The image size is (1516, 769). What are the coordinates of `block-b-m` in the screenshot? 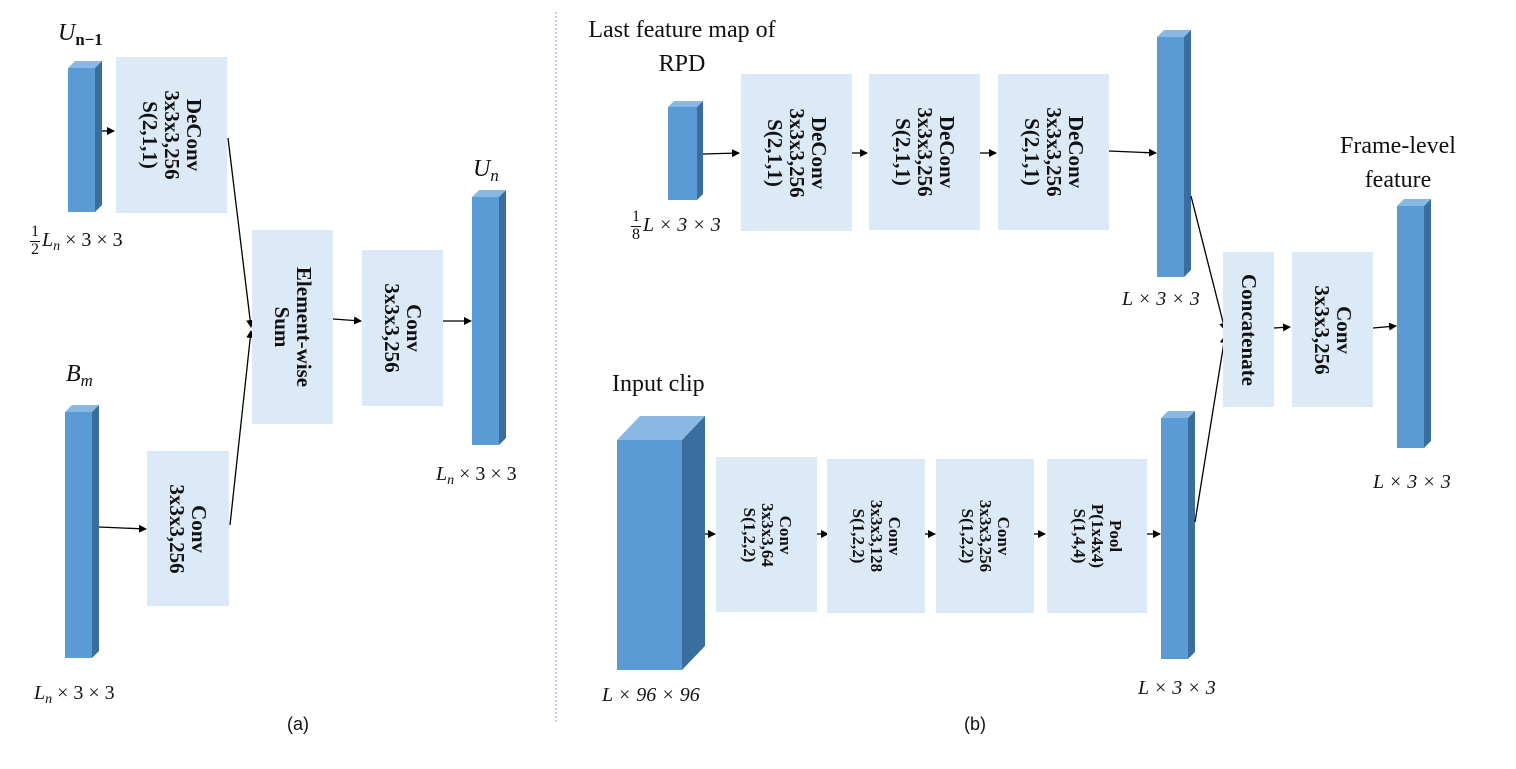 It's located at (82, 531).